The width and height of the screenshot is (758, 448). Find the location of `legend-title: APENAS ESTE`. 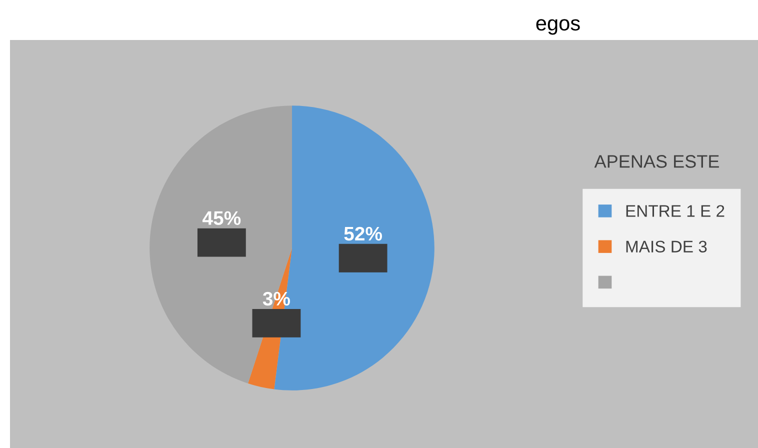

legend-title: APENAS ESTE is located at coordinates (656, 161).